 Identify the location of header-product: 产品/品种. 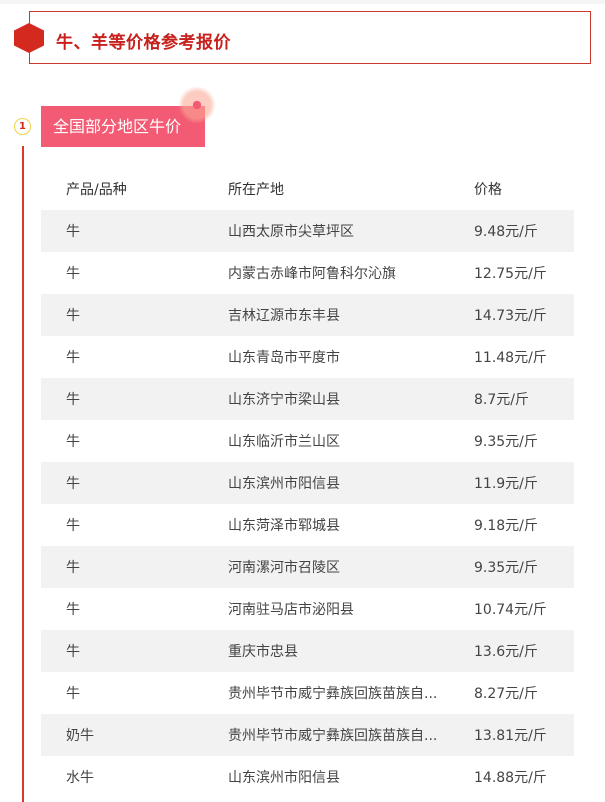
(96, 190).